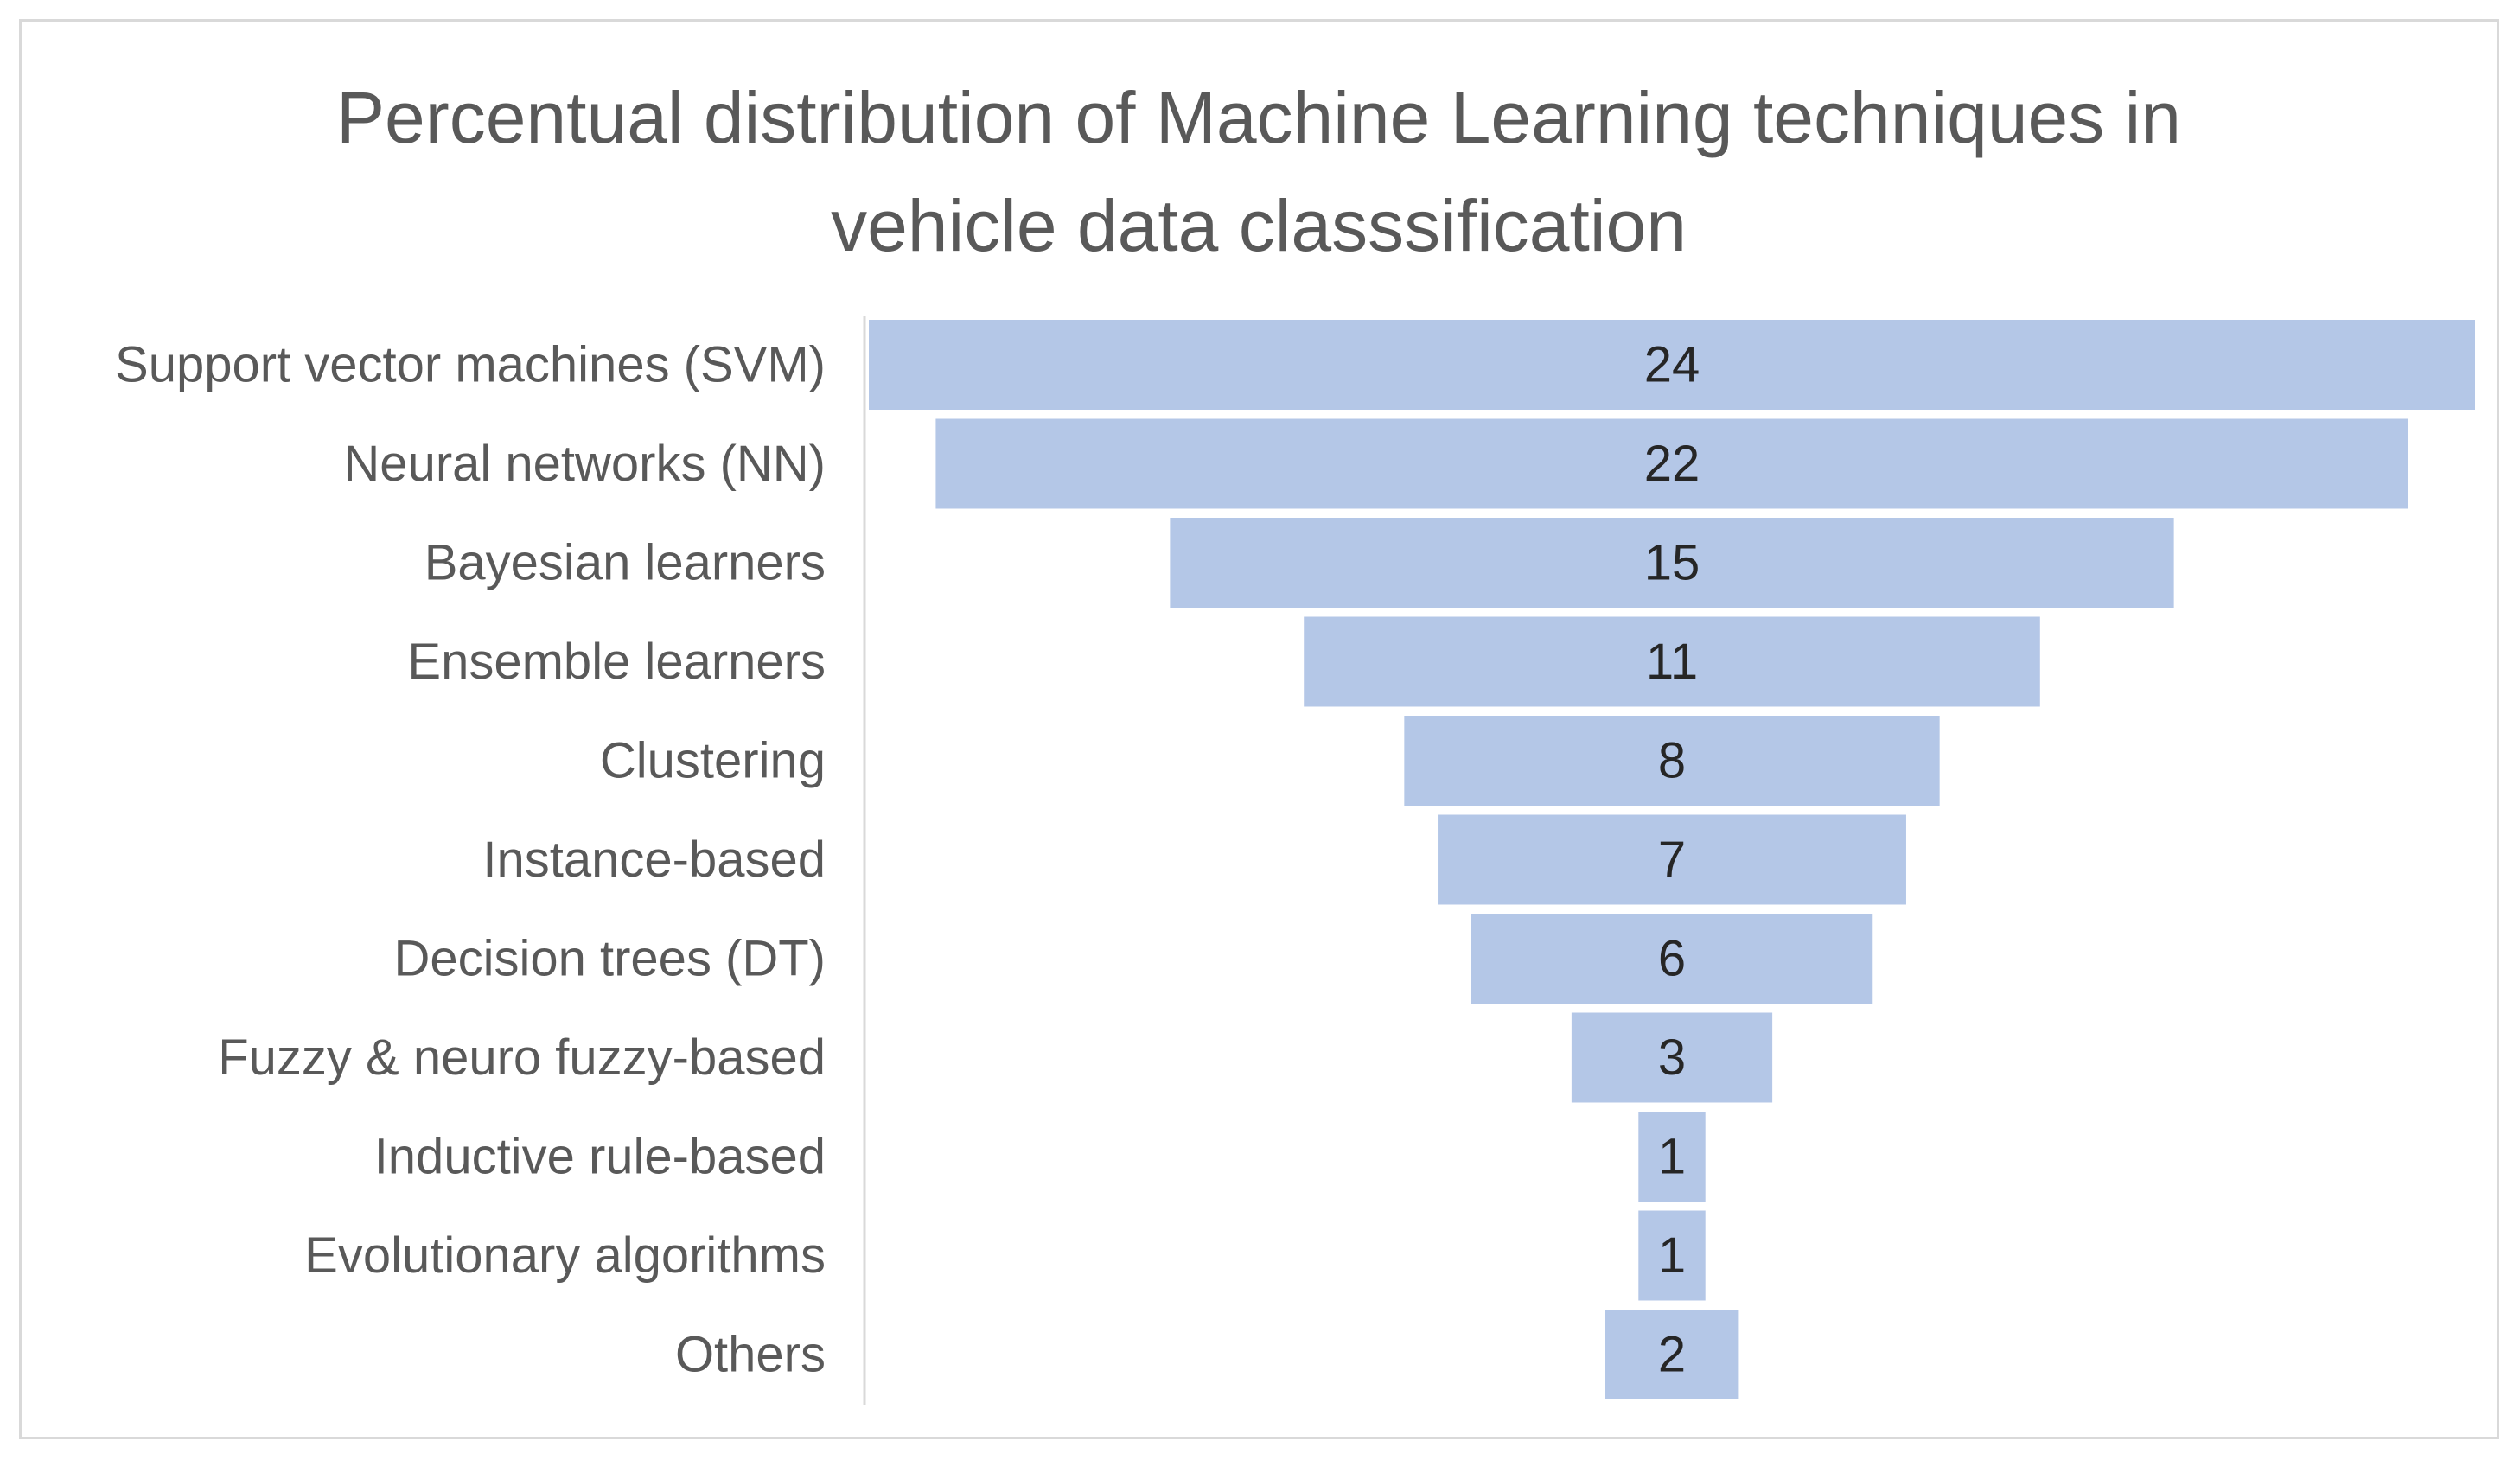 The image size is (2520, 1460). I want to click on category-label-0: Support vector machines (SVM), so click(470, 365).